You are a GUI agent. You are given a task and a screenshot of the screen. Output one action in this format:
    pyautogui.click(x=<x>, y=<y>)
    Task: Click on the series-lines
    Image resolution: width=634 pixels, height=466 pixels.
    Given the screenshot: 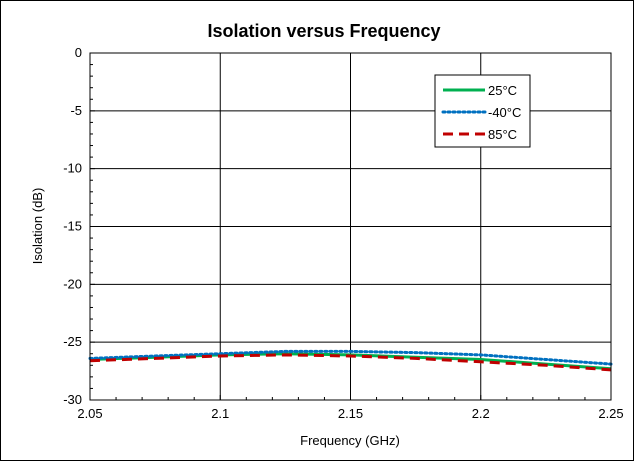 What is the action you would take?
    pyautogui.click(x=350, y=360)
    